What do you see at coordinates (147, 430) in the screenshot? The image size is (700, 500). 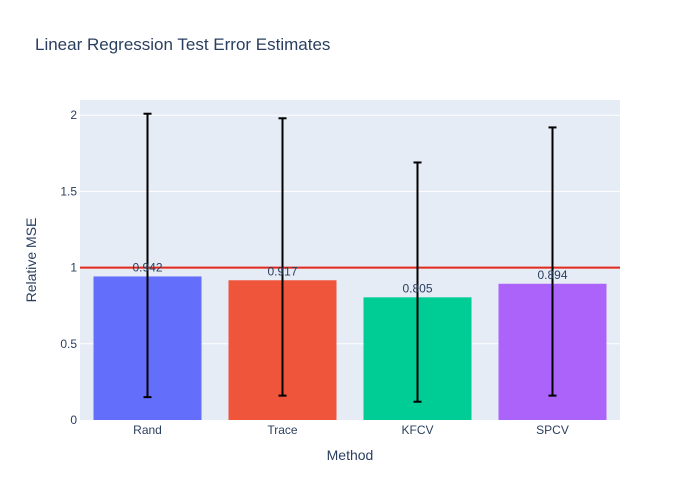 I see `x-tick-label: Rand` at bounding box center [147, 430].